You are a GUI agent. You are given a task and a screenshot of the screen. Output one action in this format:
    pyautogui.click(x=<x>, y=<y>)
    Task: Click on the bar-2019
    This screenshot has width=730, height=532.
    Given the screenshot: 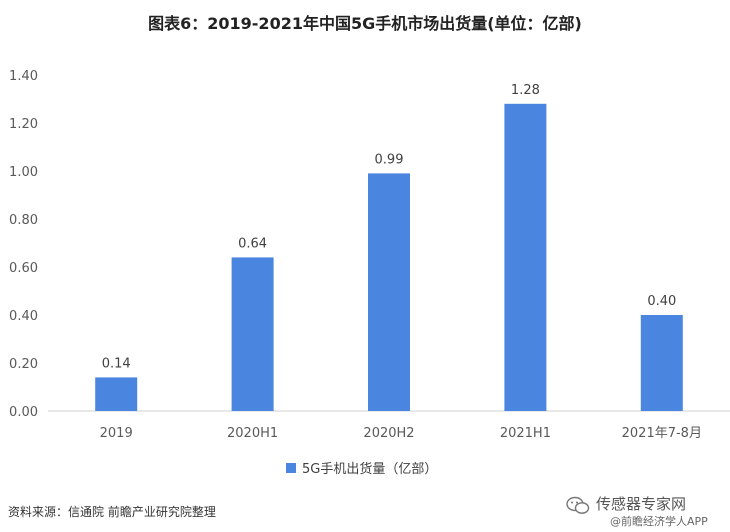 What is the action you would take?
    pyautogui.click(x=116, y=394)
    